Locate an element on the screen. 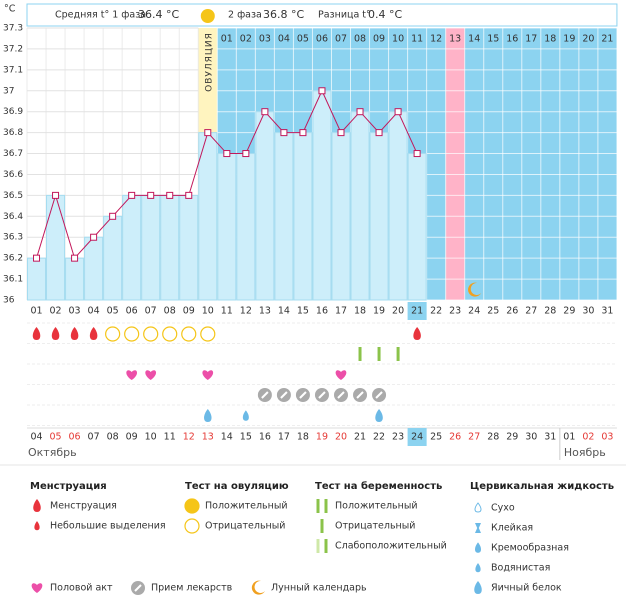 The height and width of the screenshot is (595, 626). post-ovulation-day: 21 is located at coordinates (607, 39).